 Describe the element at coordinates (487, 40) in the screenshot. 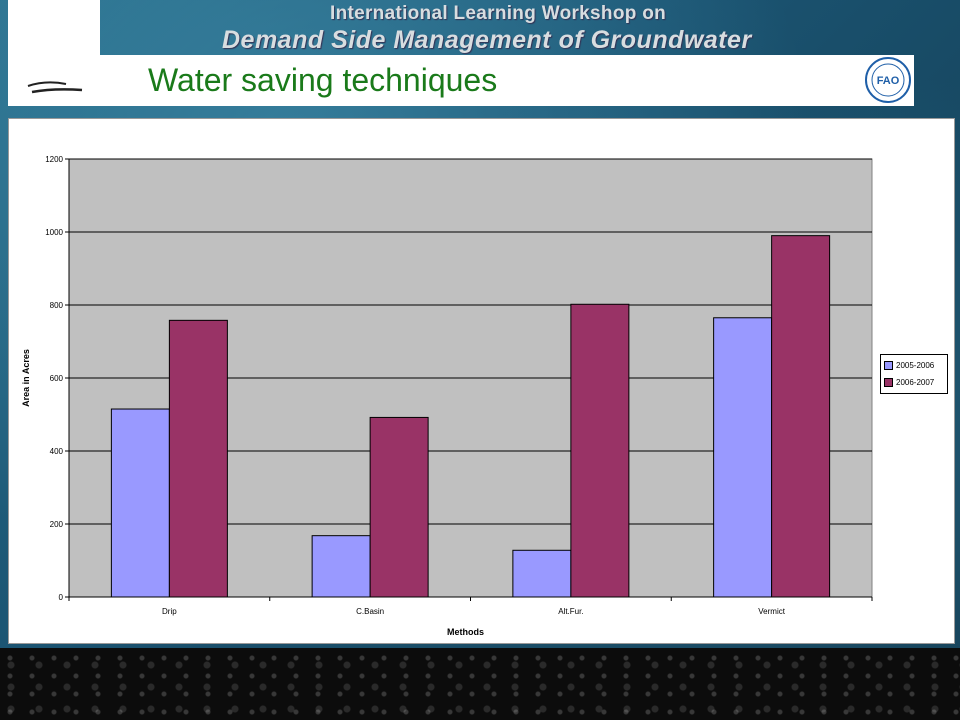

I see `workshop-title-line2: Demand Side Management of Groundwater` at that location.